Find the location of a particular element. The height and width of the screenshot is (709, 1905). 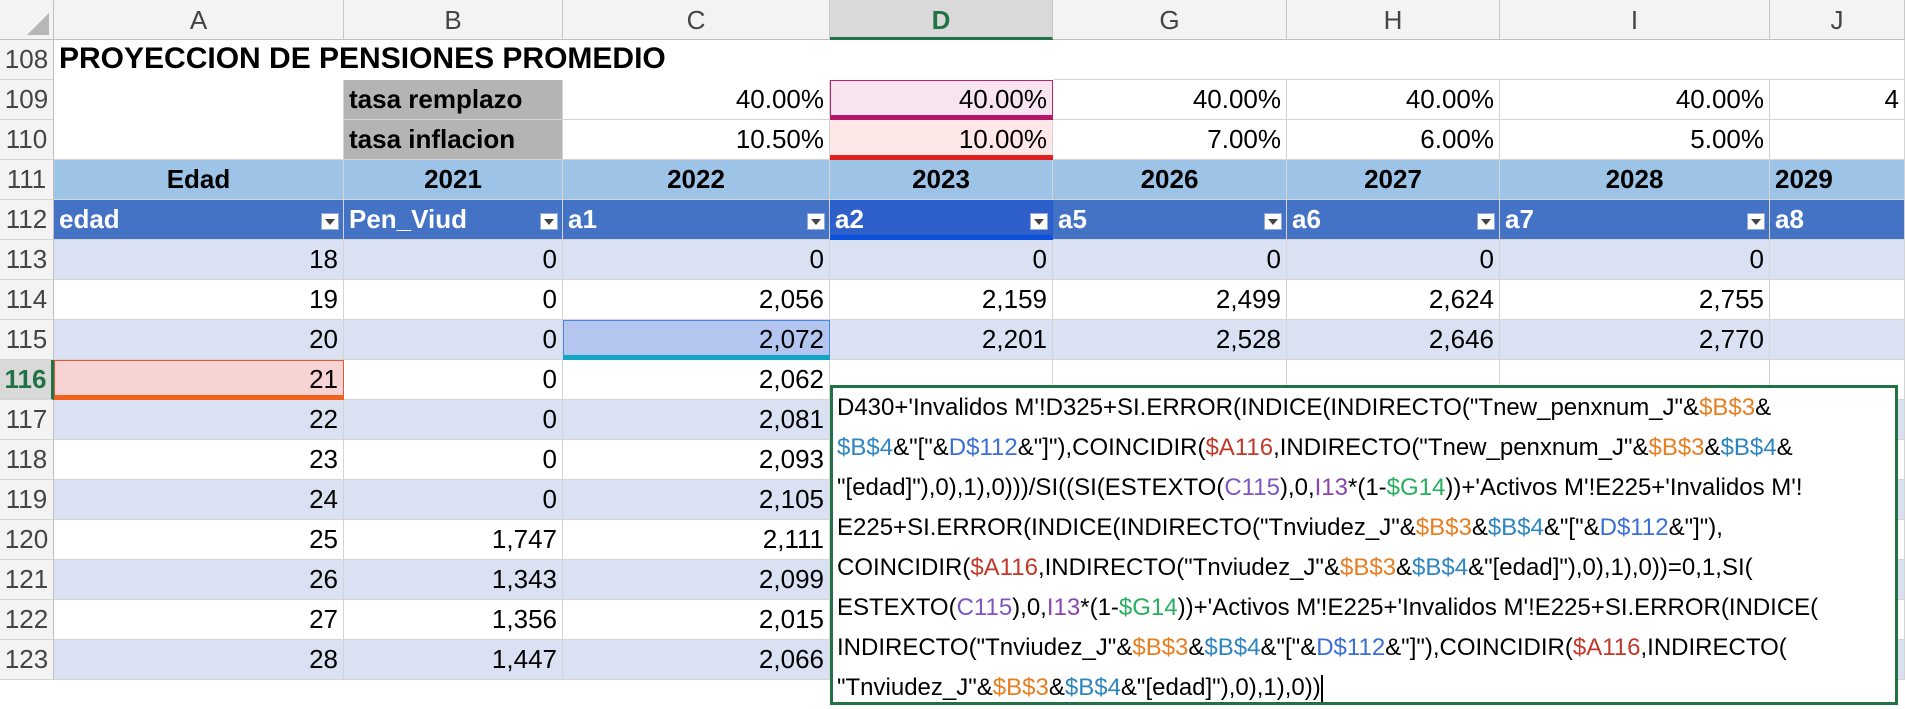

select-all-corner is located at coordinates (27, 20).